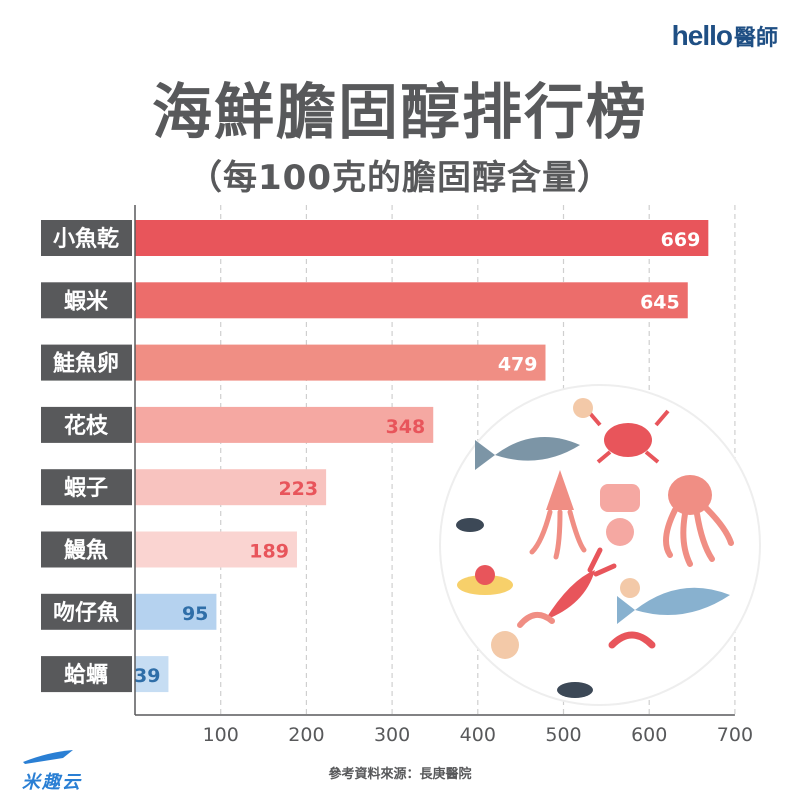 The image size is (800, 800). Describe the element at coordinates (755, 38) in the screenshot. I see `logo-text-cn: 醫師` at that location.